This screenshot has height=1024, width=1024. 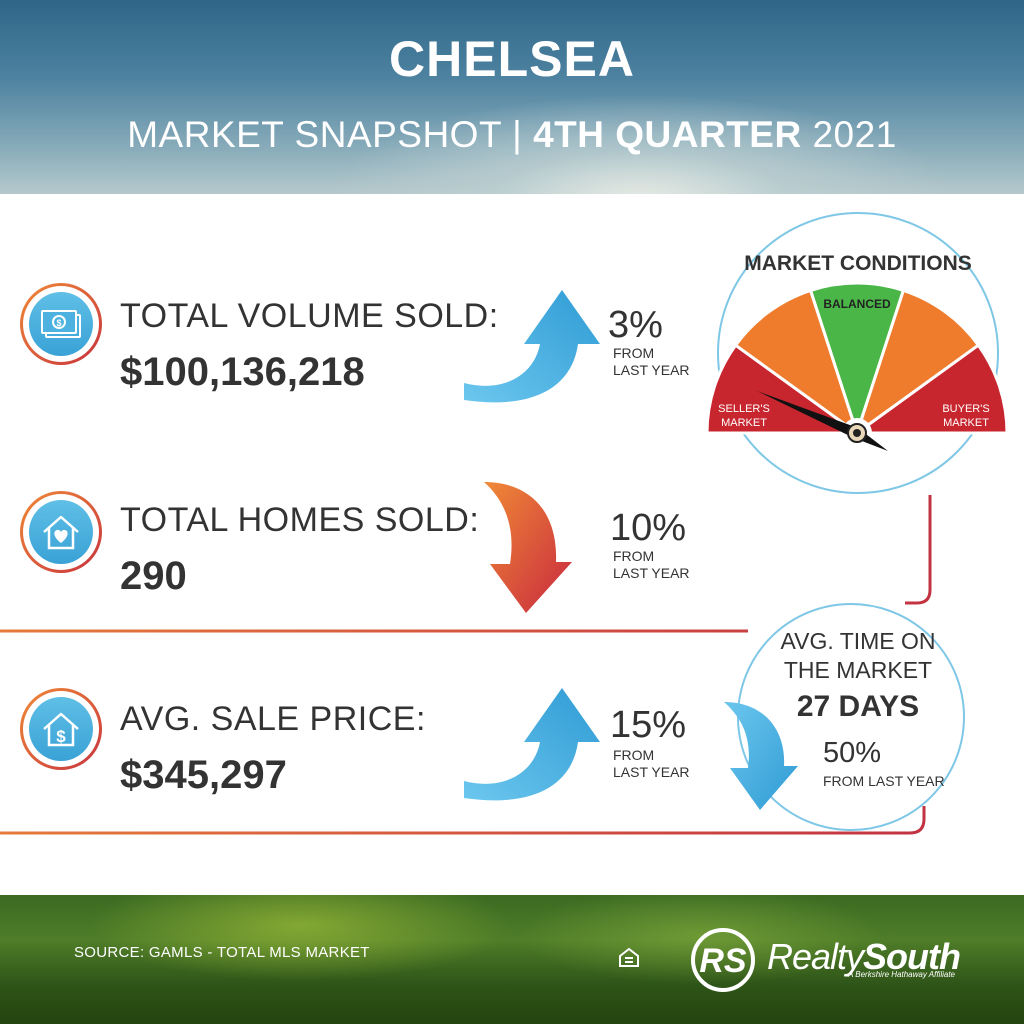 I want to click on time-on-market-days: 27 DAYS, so click(x=858, y=706).